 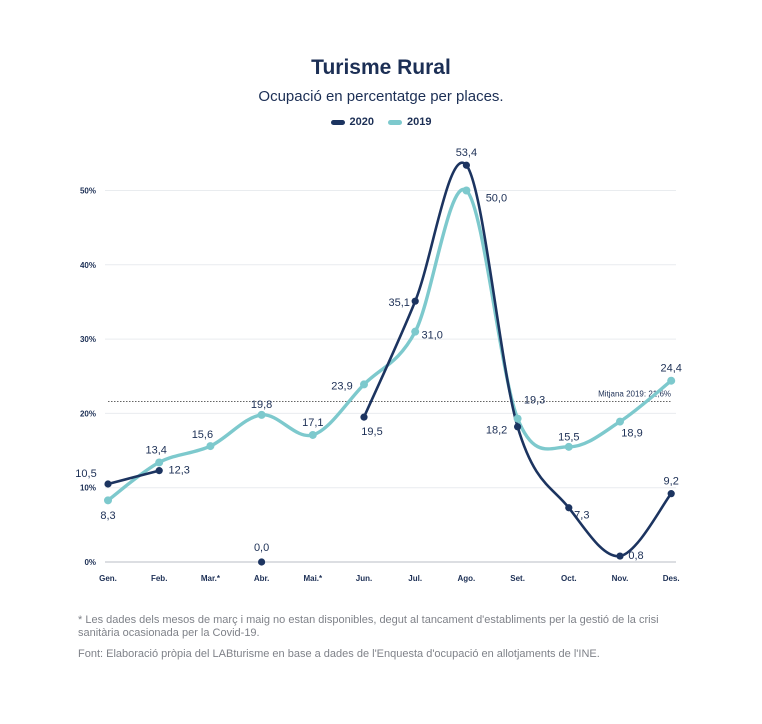 I want to click on average-2019-label: Mitjana 2019: 21,6%, so click(x=634, y=394).